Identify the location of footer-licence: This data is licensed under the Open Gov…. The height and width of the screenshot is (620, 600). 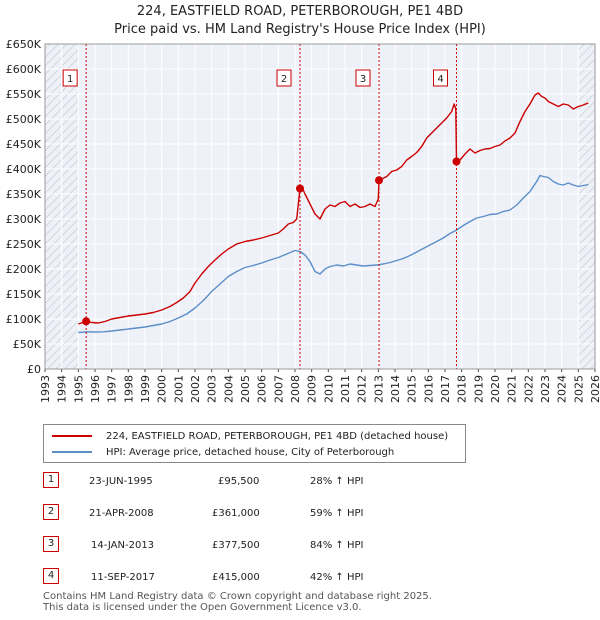
(202, 607).